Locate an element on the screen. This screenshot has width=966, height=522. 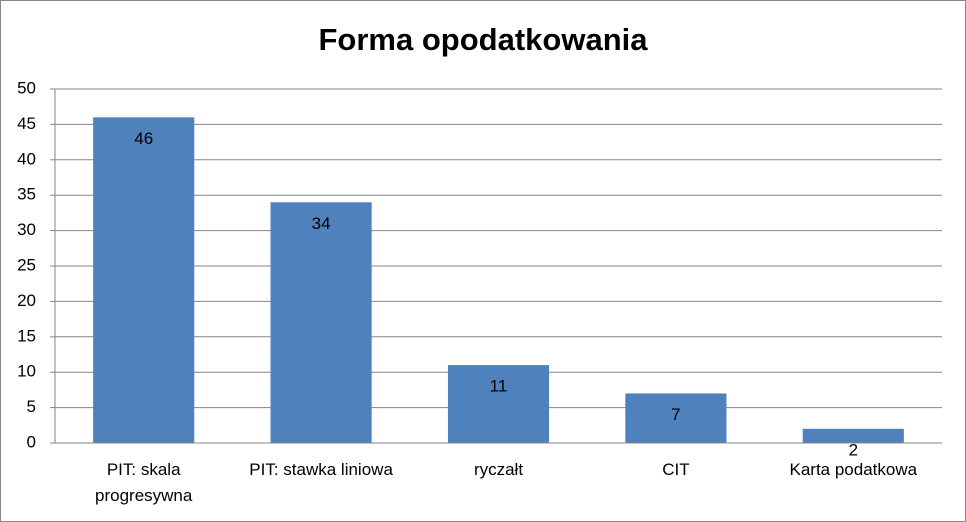
x-tick-label: PIT: skala progresywna is located at coordinates (144, 482).